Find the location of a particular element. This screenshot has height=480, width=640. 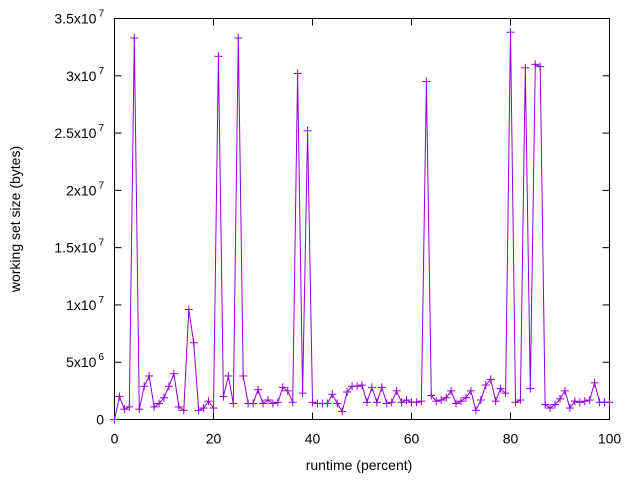

y-tick-exponent: 6 is located at coordinates (101, 357).